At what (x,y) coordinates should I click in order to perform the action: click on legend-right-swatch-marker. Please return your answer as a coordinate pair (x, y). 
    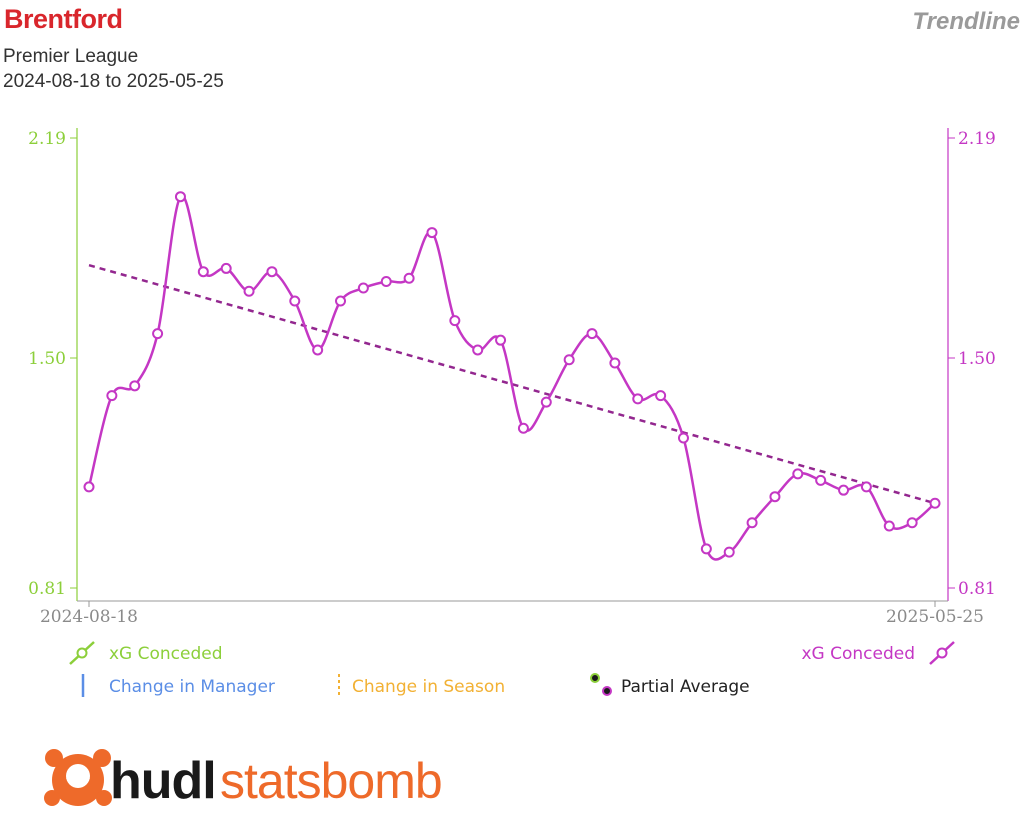
    Looking at the image, I should click on (942, 653).